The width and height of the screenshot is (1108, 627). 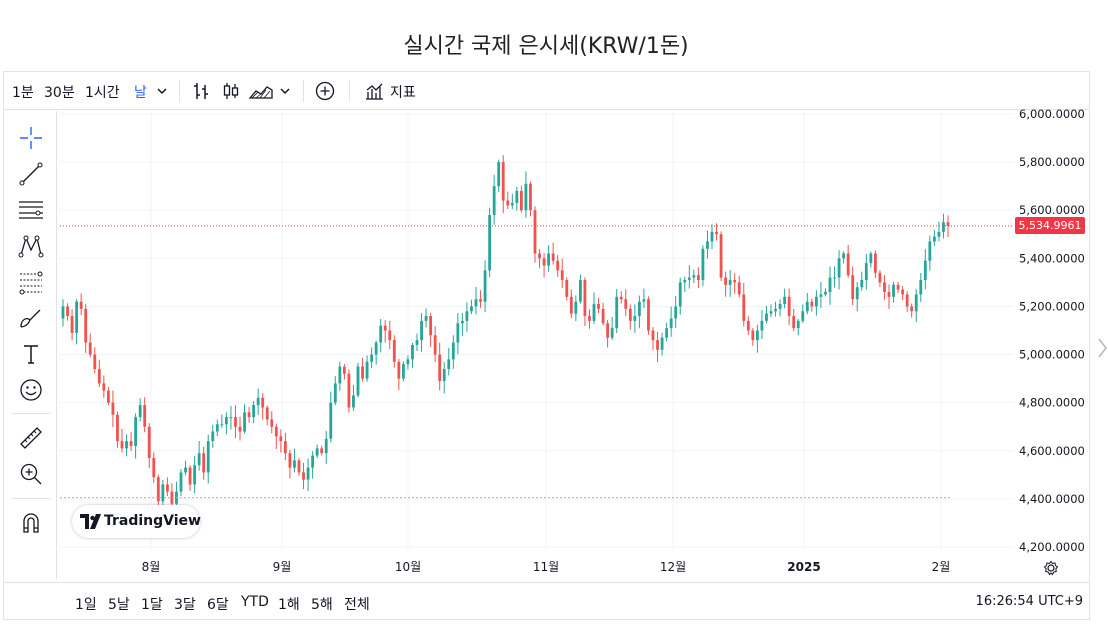 What do you see at coordinates (546, 46) in the screenshot?
I see `page-title: 실시간 국제 은시세(KRW/1돈)` at bounding box center [546, 46].